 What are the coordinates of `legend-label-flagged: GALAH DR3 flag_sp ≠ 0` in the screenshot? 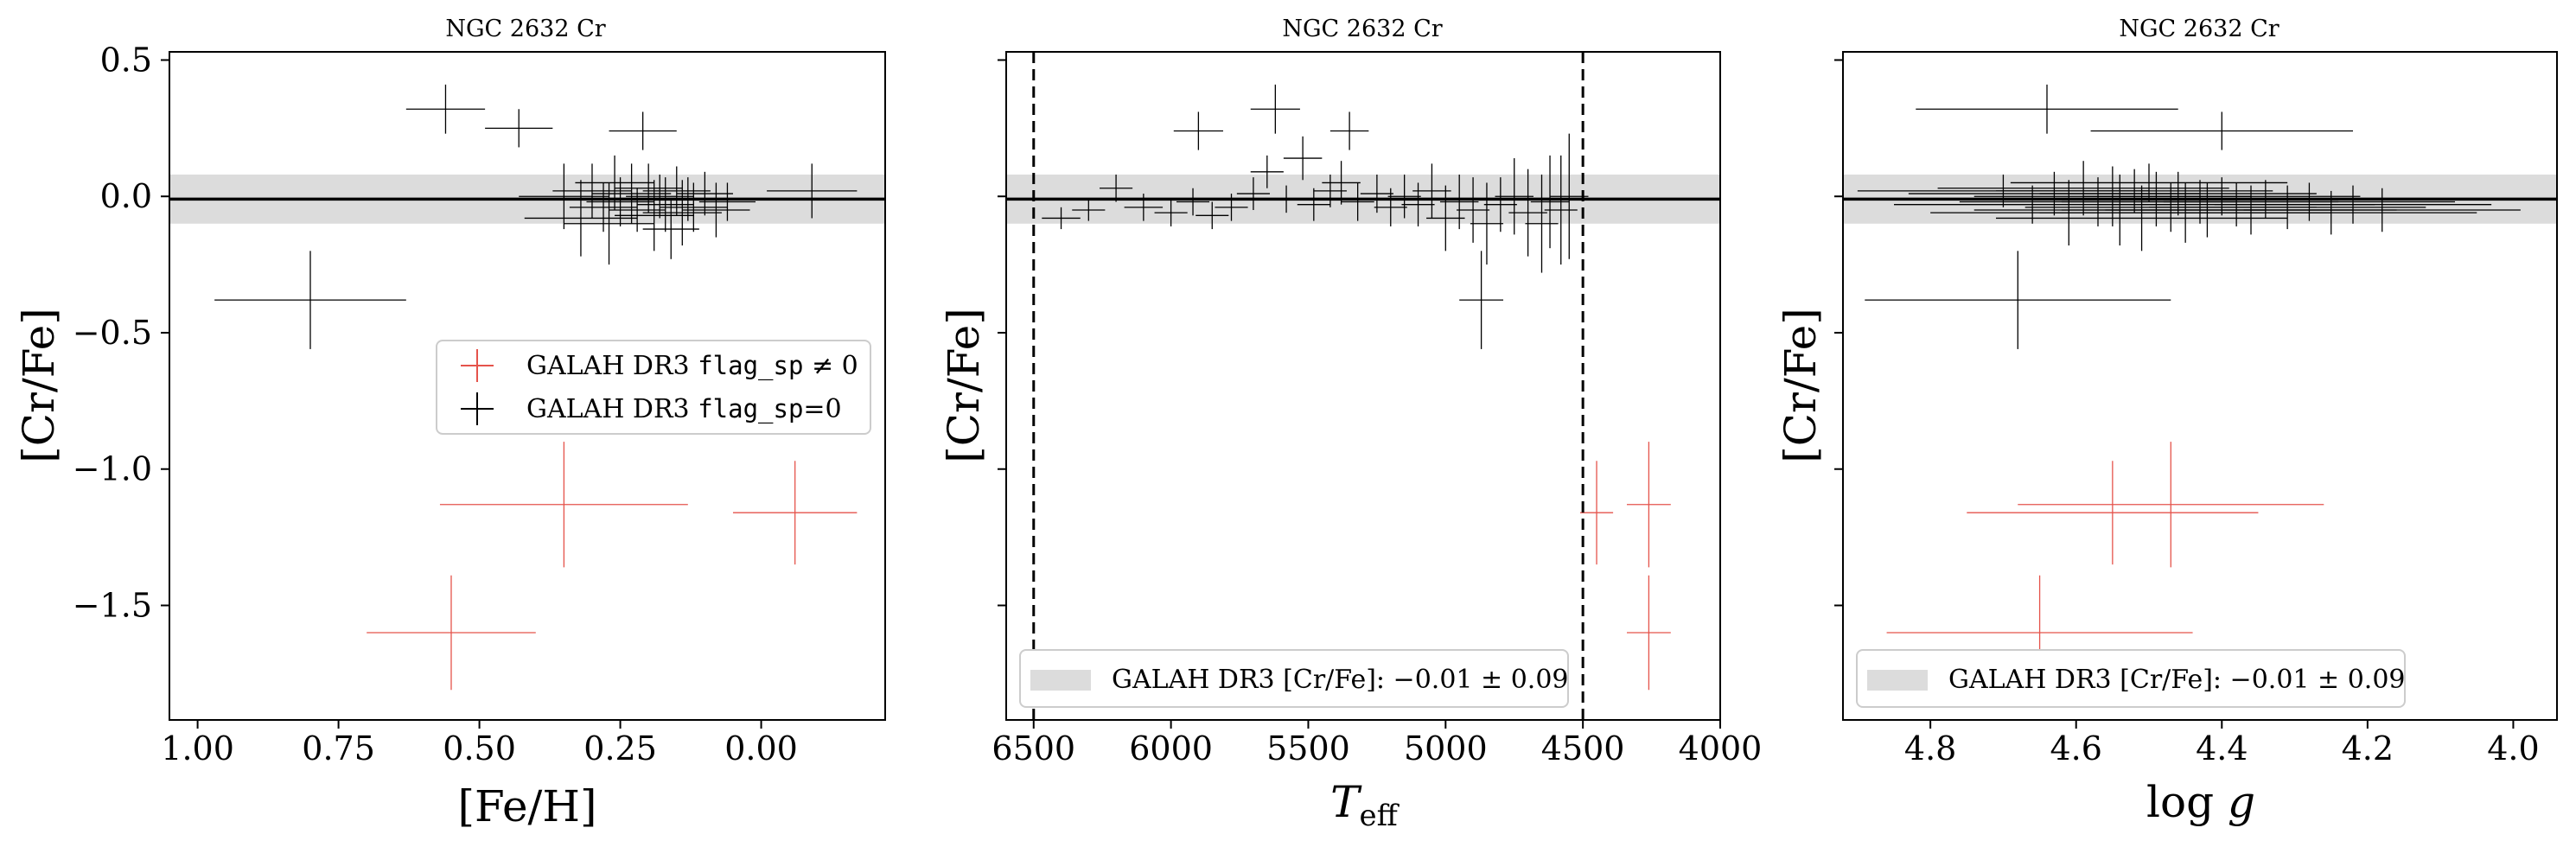 It's located at (692, 366).